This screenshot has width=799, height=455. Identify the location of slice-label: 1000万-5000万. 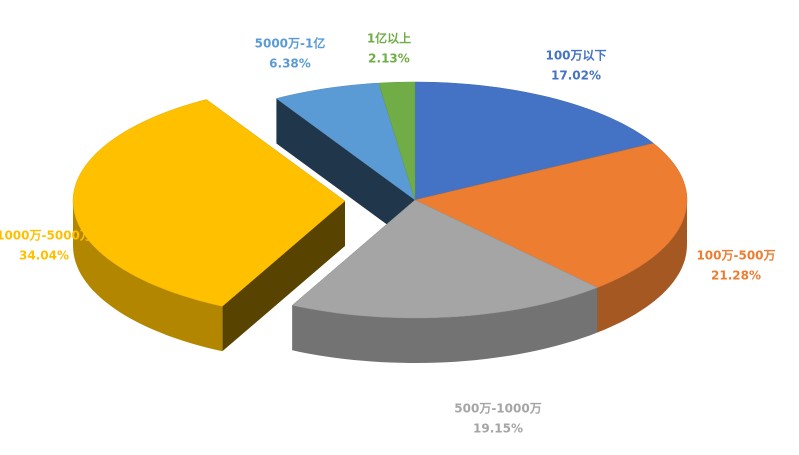
(46, 236).